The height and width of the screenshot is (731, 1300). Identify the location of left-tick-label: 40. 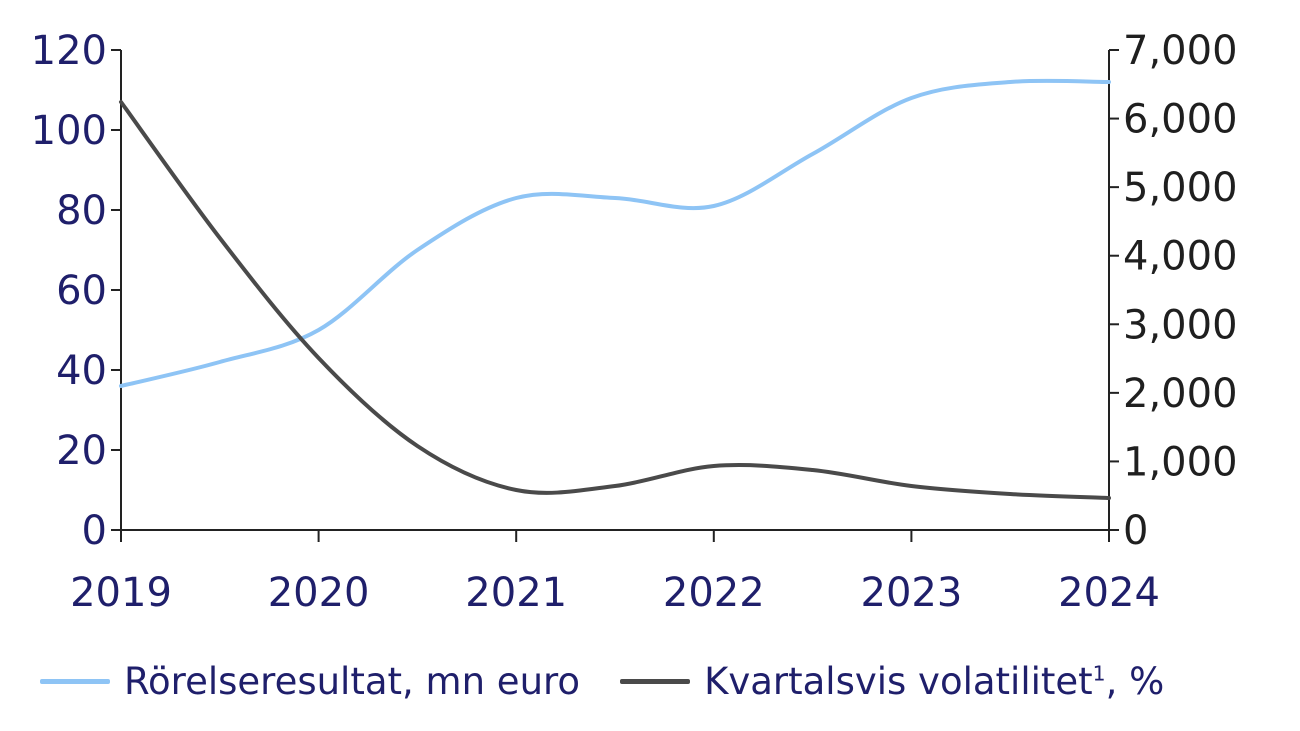
(81, 371).